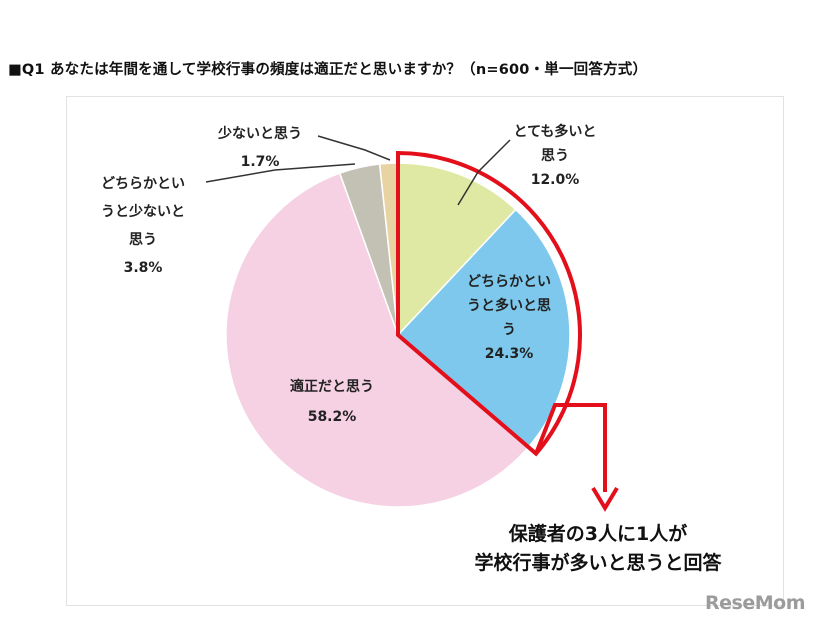  I want to click on label-somewhat-few-line2: うと少ないと, so click(143, 212).